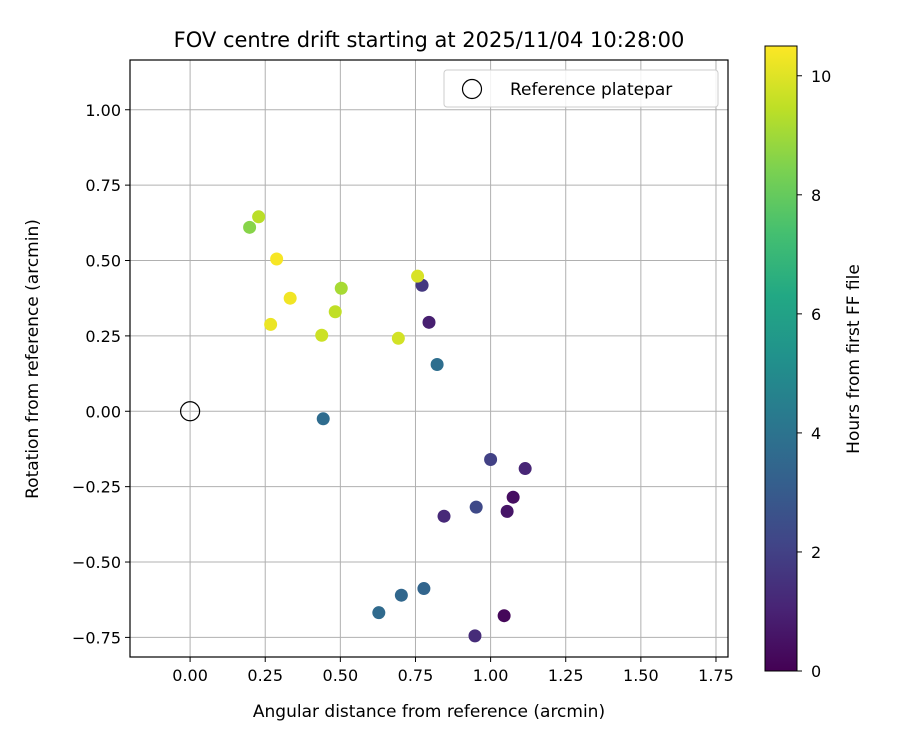 The image size is (900, 750). What do you see at coordinates (816, 195) in the screenshot?
I see `colorbar-tick-label: 8` at bounding box center [816, 195].